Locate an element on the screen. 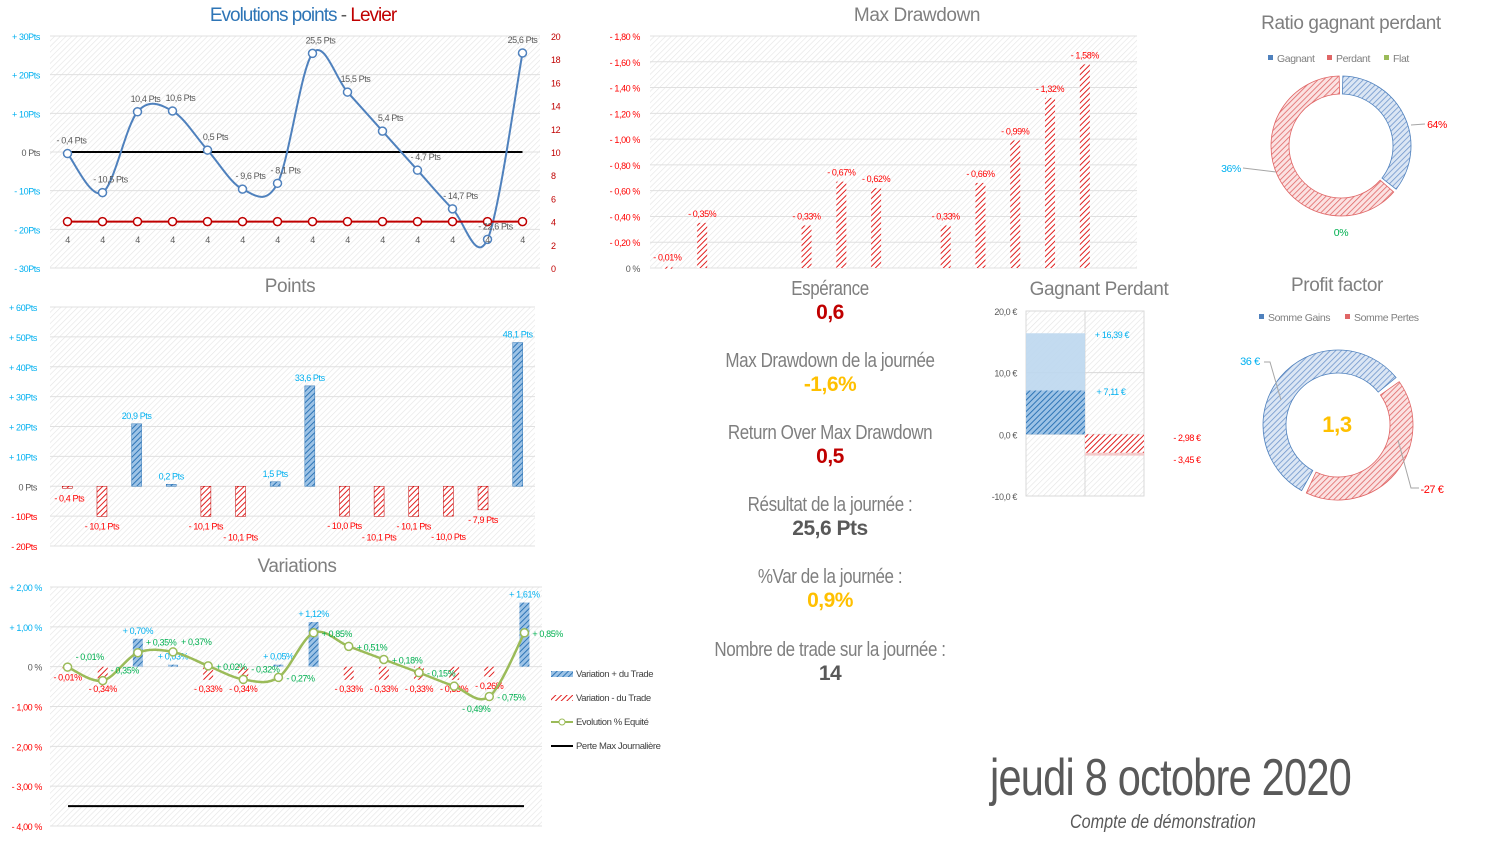  y-tick-label: - 0,40 % is located at coordinates (625, 217).